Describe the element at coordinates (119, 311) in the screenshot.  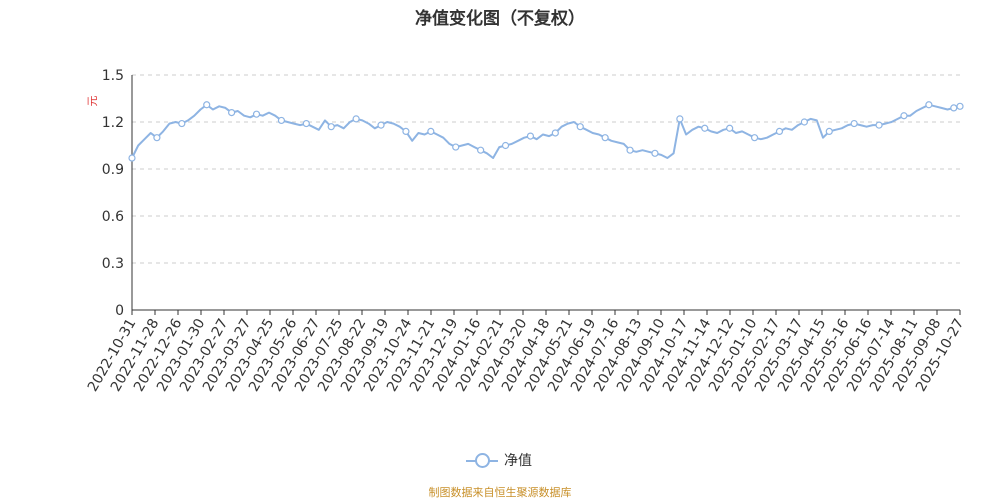
I see `y-tick-label: 0` at that location.